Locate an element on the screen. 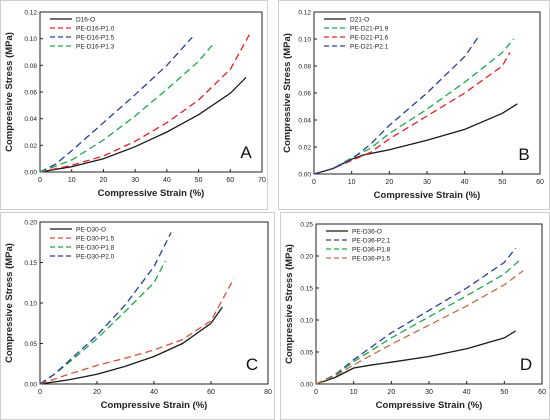  legend-label: PE-D36-P1.8 is located at coordinates (371, 250).